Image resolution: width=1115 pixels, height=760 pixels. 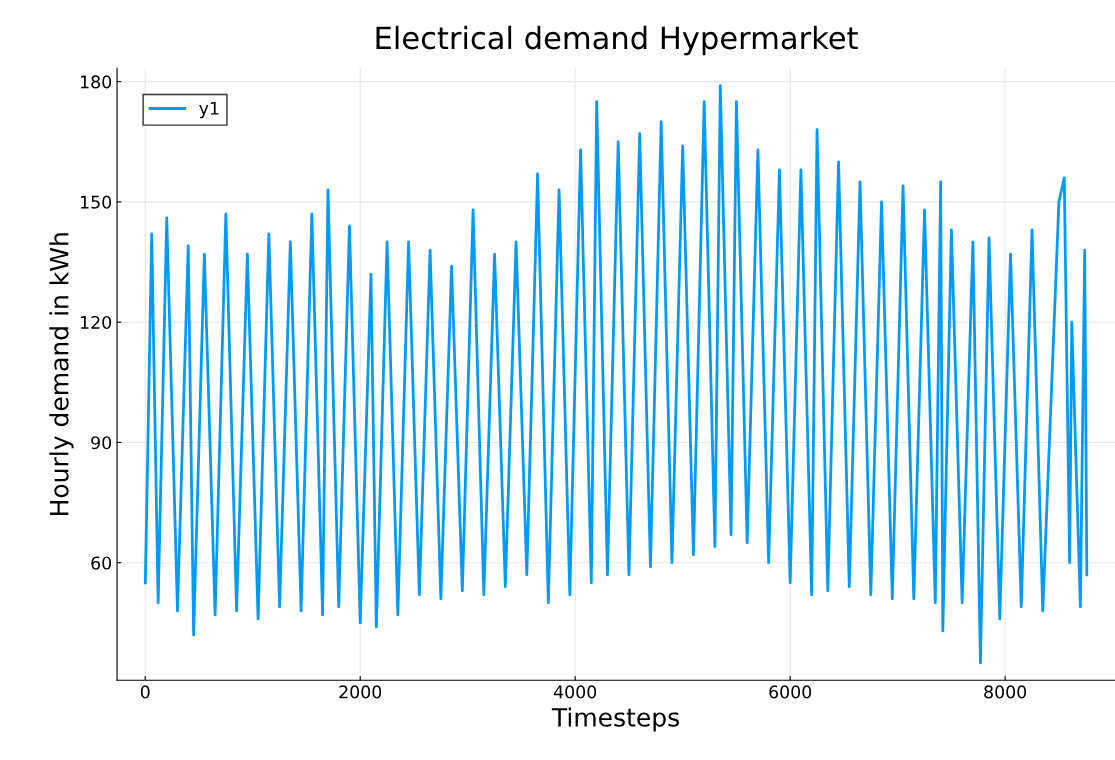 I want to click on x-tick-label: 6000, so click(x=790, y=692).